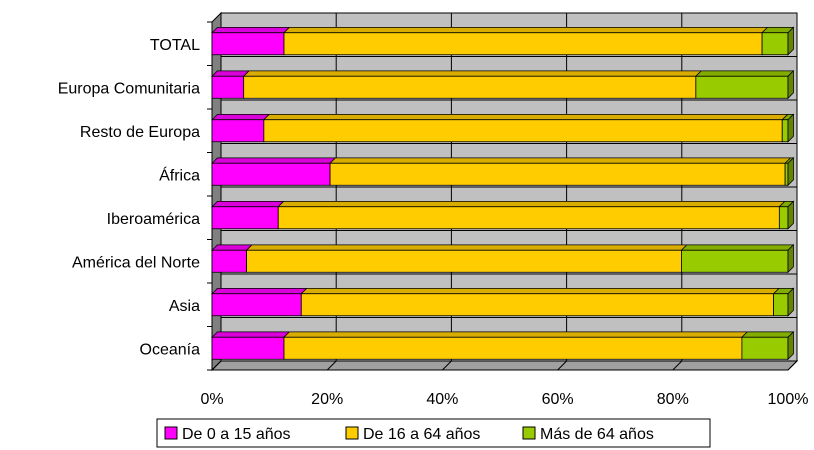  I want to click on x-tick-label: 100%, so click(788, 399).